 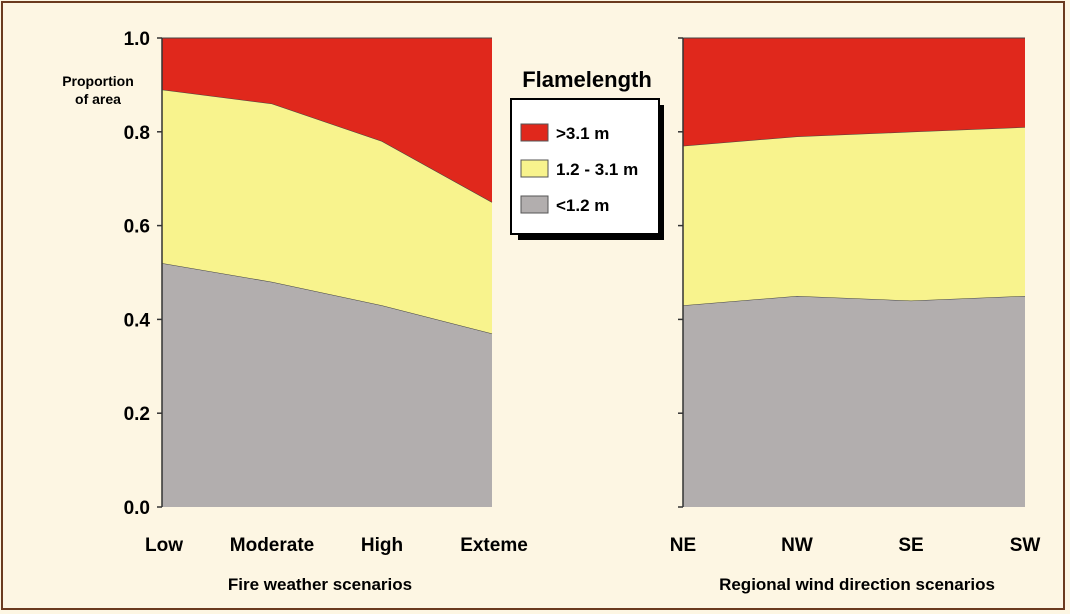 I want to click on legend-swatch-mid, so click(x=534, y=168).